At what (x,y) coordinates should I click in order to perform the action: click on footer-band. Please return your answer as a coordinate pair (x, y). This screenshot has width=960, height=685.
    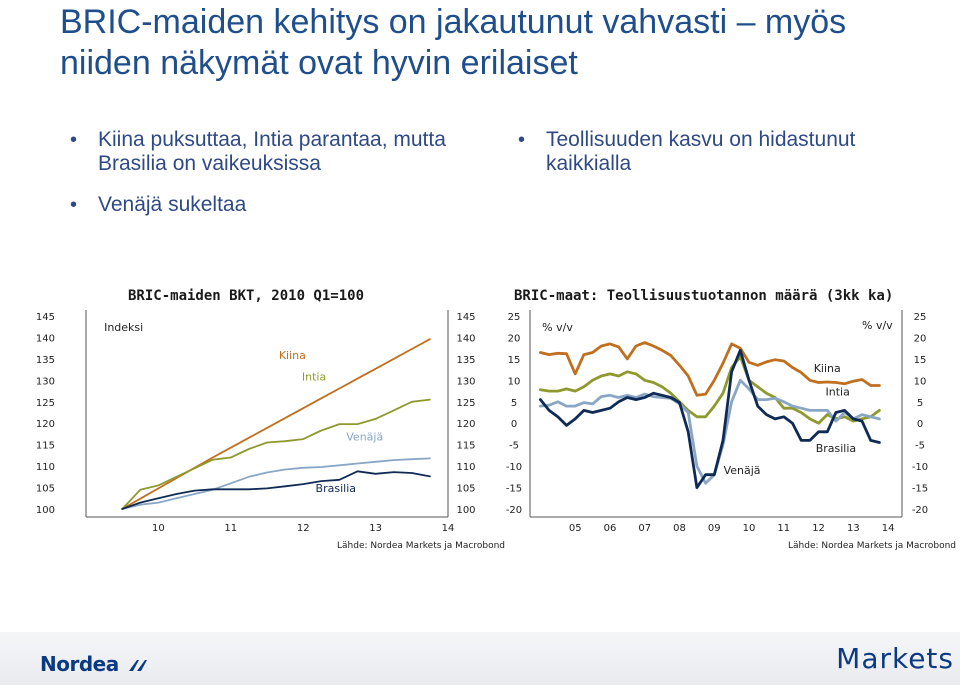
    Looking at the image, I should click on (480, 658).